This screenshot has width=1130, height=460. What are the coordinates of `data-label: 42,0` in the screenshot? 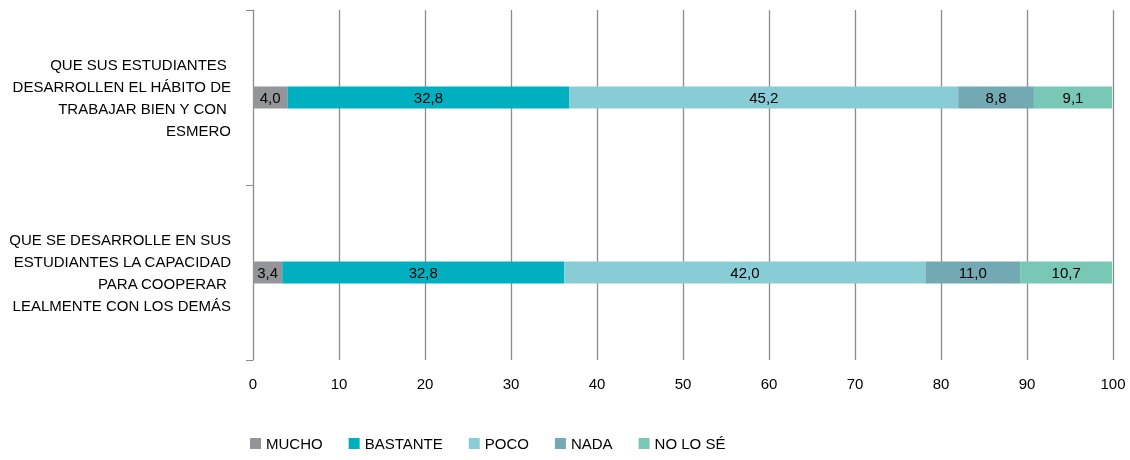 It's located at (745, 272).